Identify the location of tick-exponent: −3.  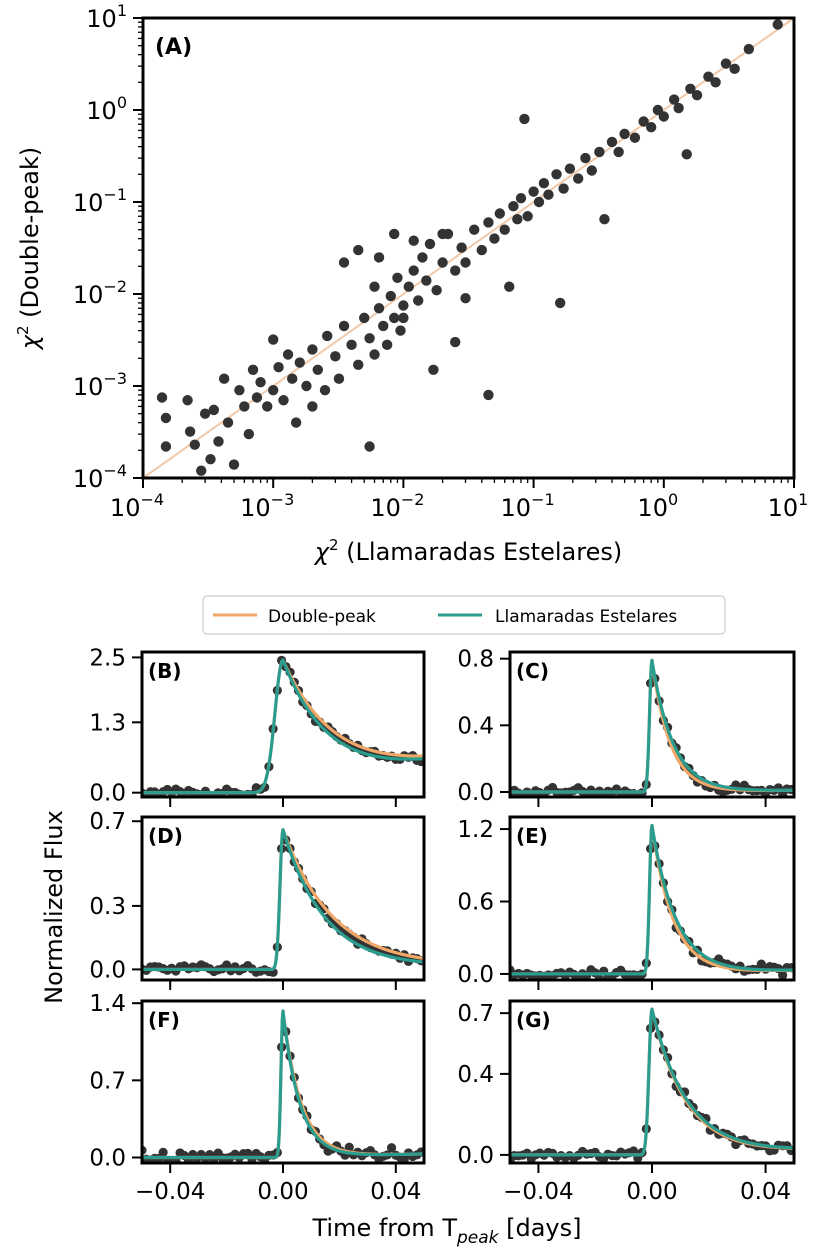
(115, 378).